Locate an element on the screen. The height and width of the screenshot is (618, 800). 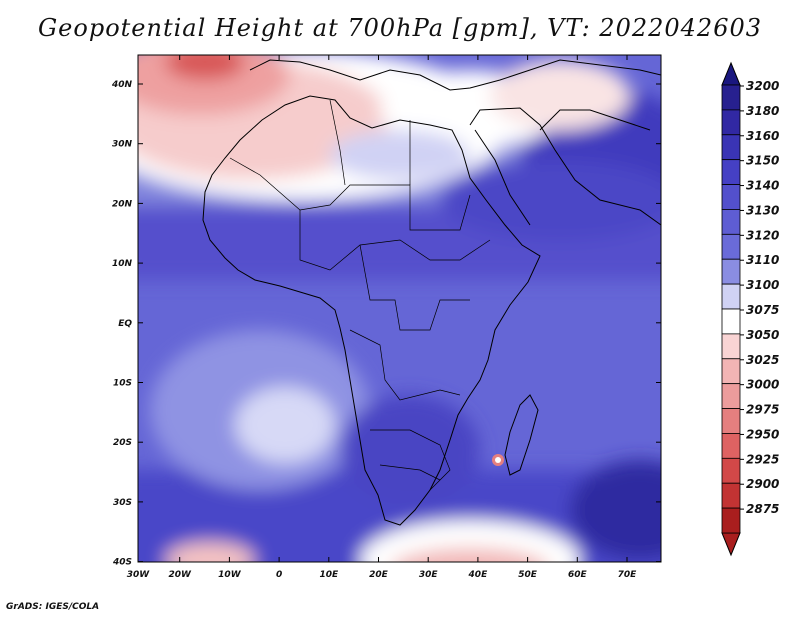
colorbar-label: 2950 is located at coordinates (762, 434).